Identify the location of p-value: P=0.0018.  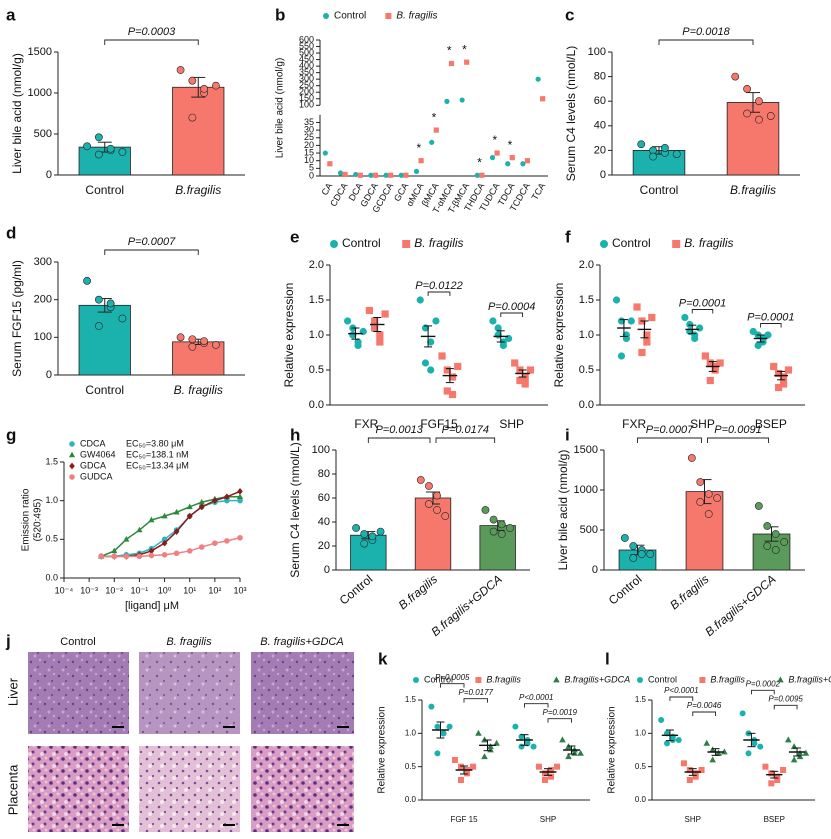
(706, 32).